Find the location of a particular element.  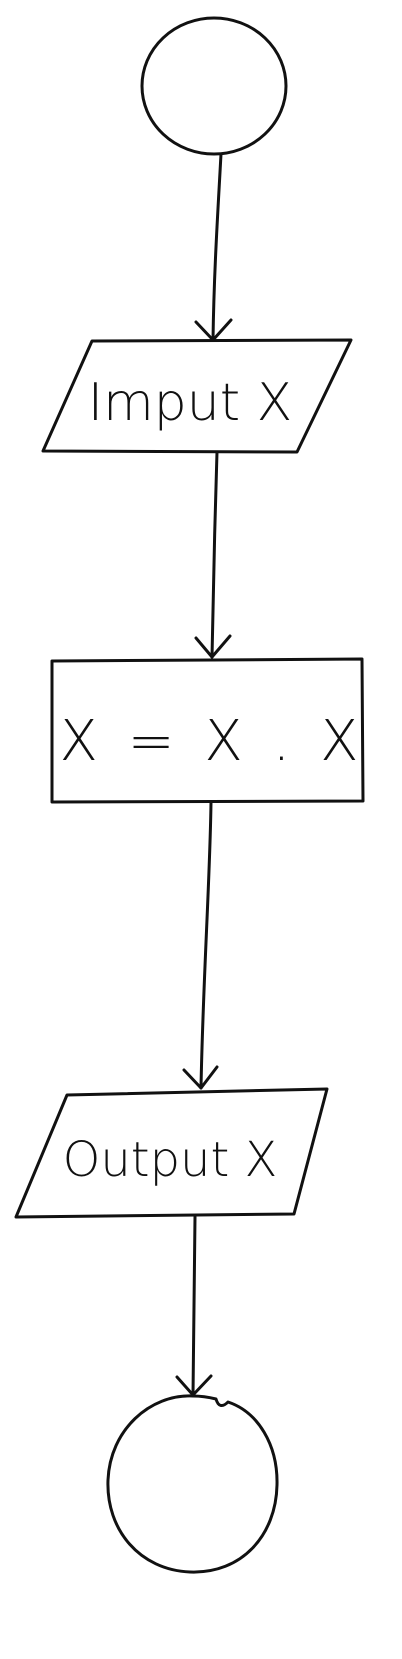

edge-process-to-output is located at coordinates (206, 945).